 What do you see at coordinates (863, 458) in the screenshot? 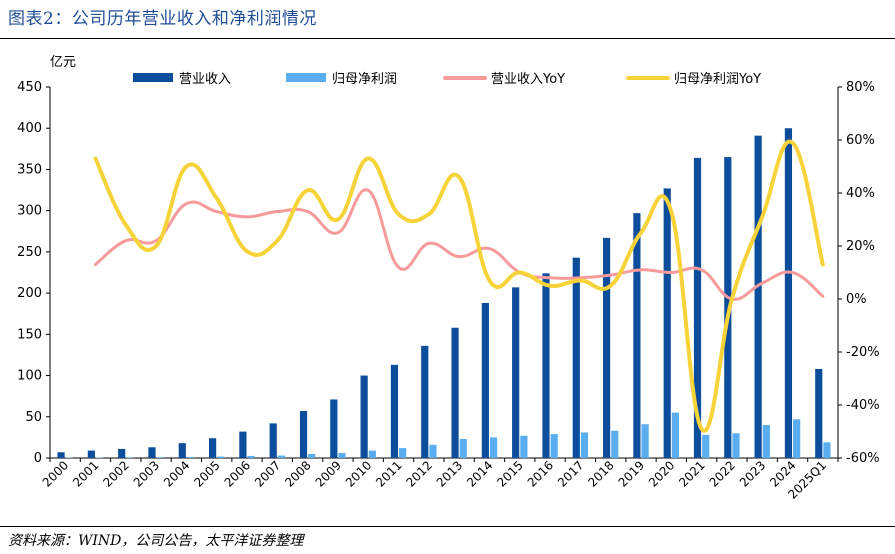
I see `y2-tick-label: -60%` at bounding box center [863, 458].